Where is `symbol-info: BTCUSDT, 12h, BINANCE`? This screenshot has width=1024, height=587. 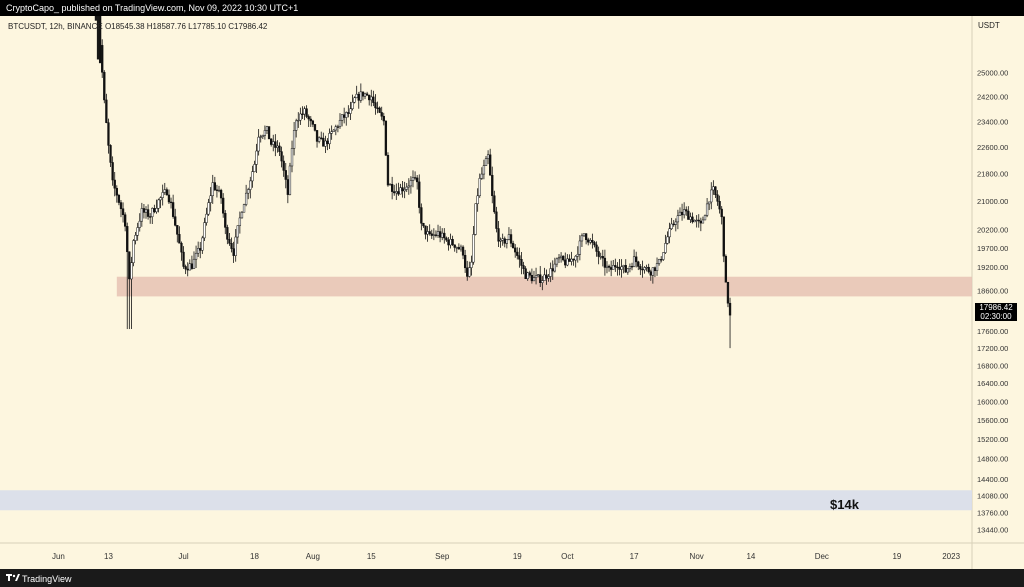 symbol-info: BTCUSDT, 12h, BINANCE is located at coordinates (55, 26).